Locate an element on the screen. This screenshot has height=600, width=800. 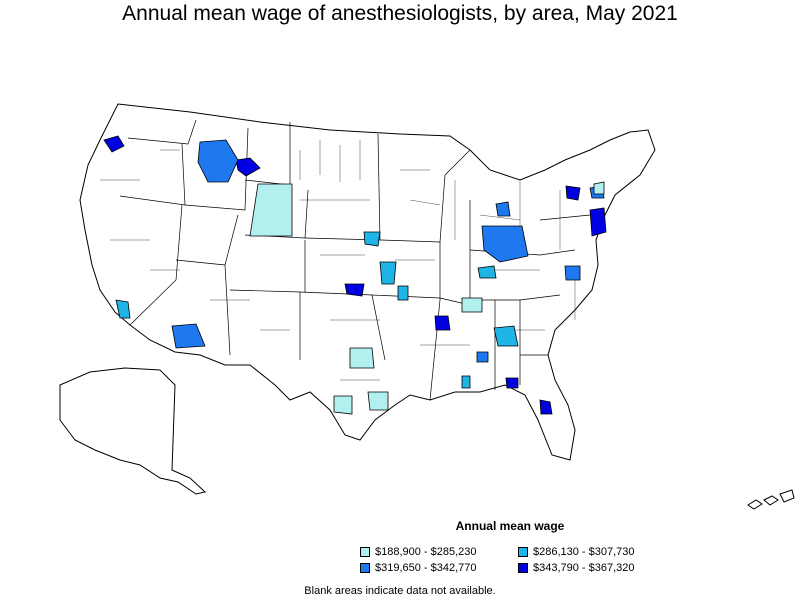
area-portland-or is located at coordinates (114, 144).